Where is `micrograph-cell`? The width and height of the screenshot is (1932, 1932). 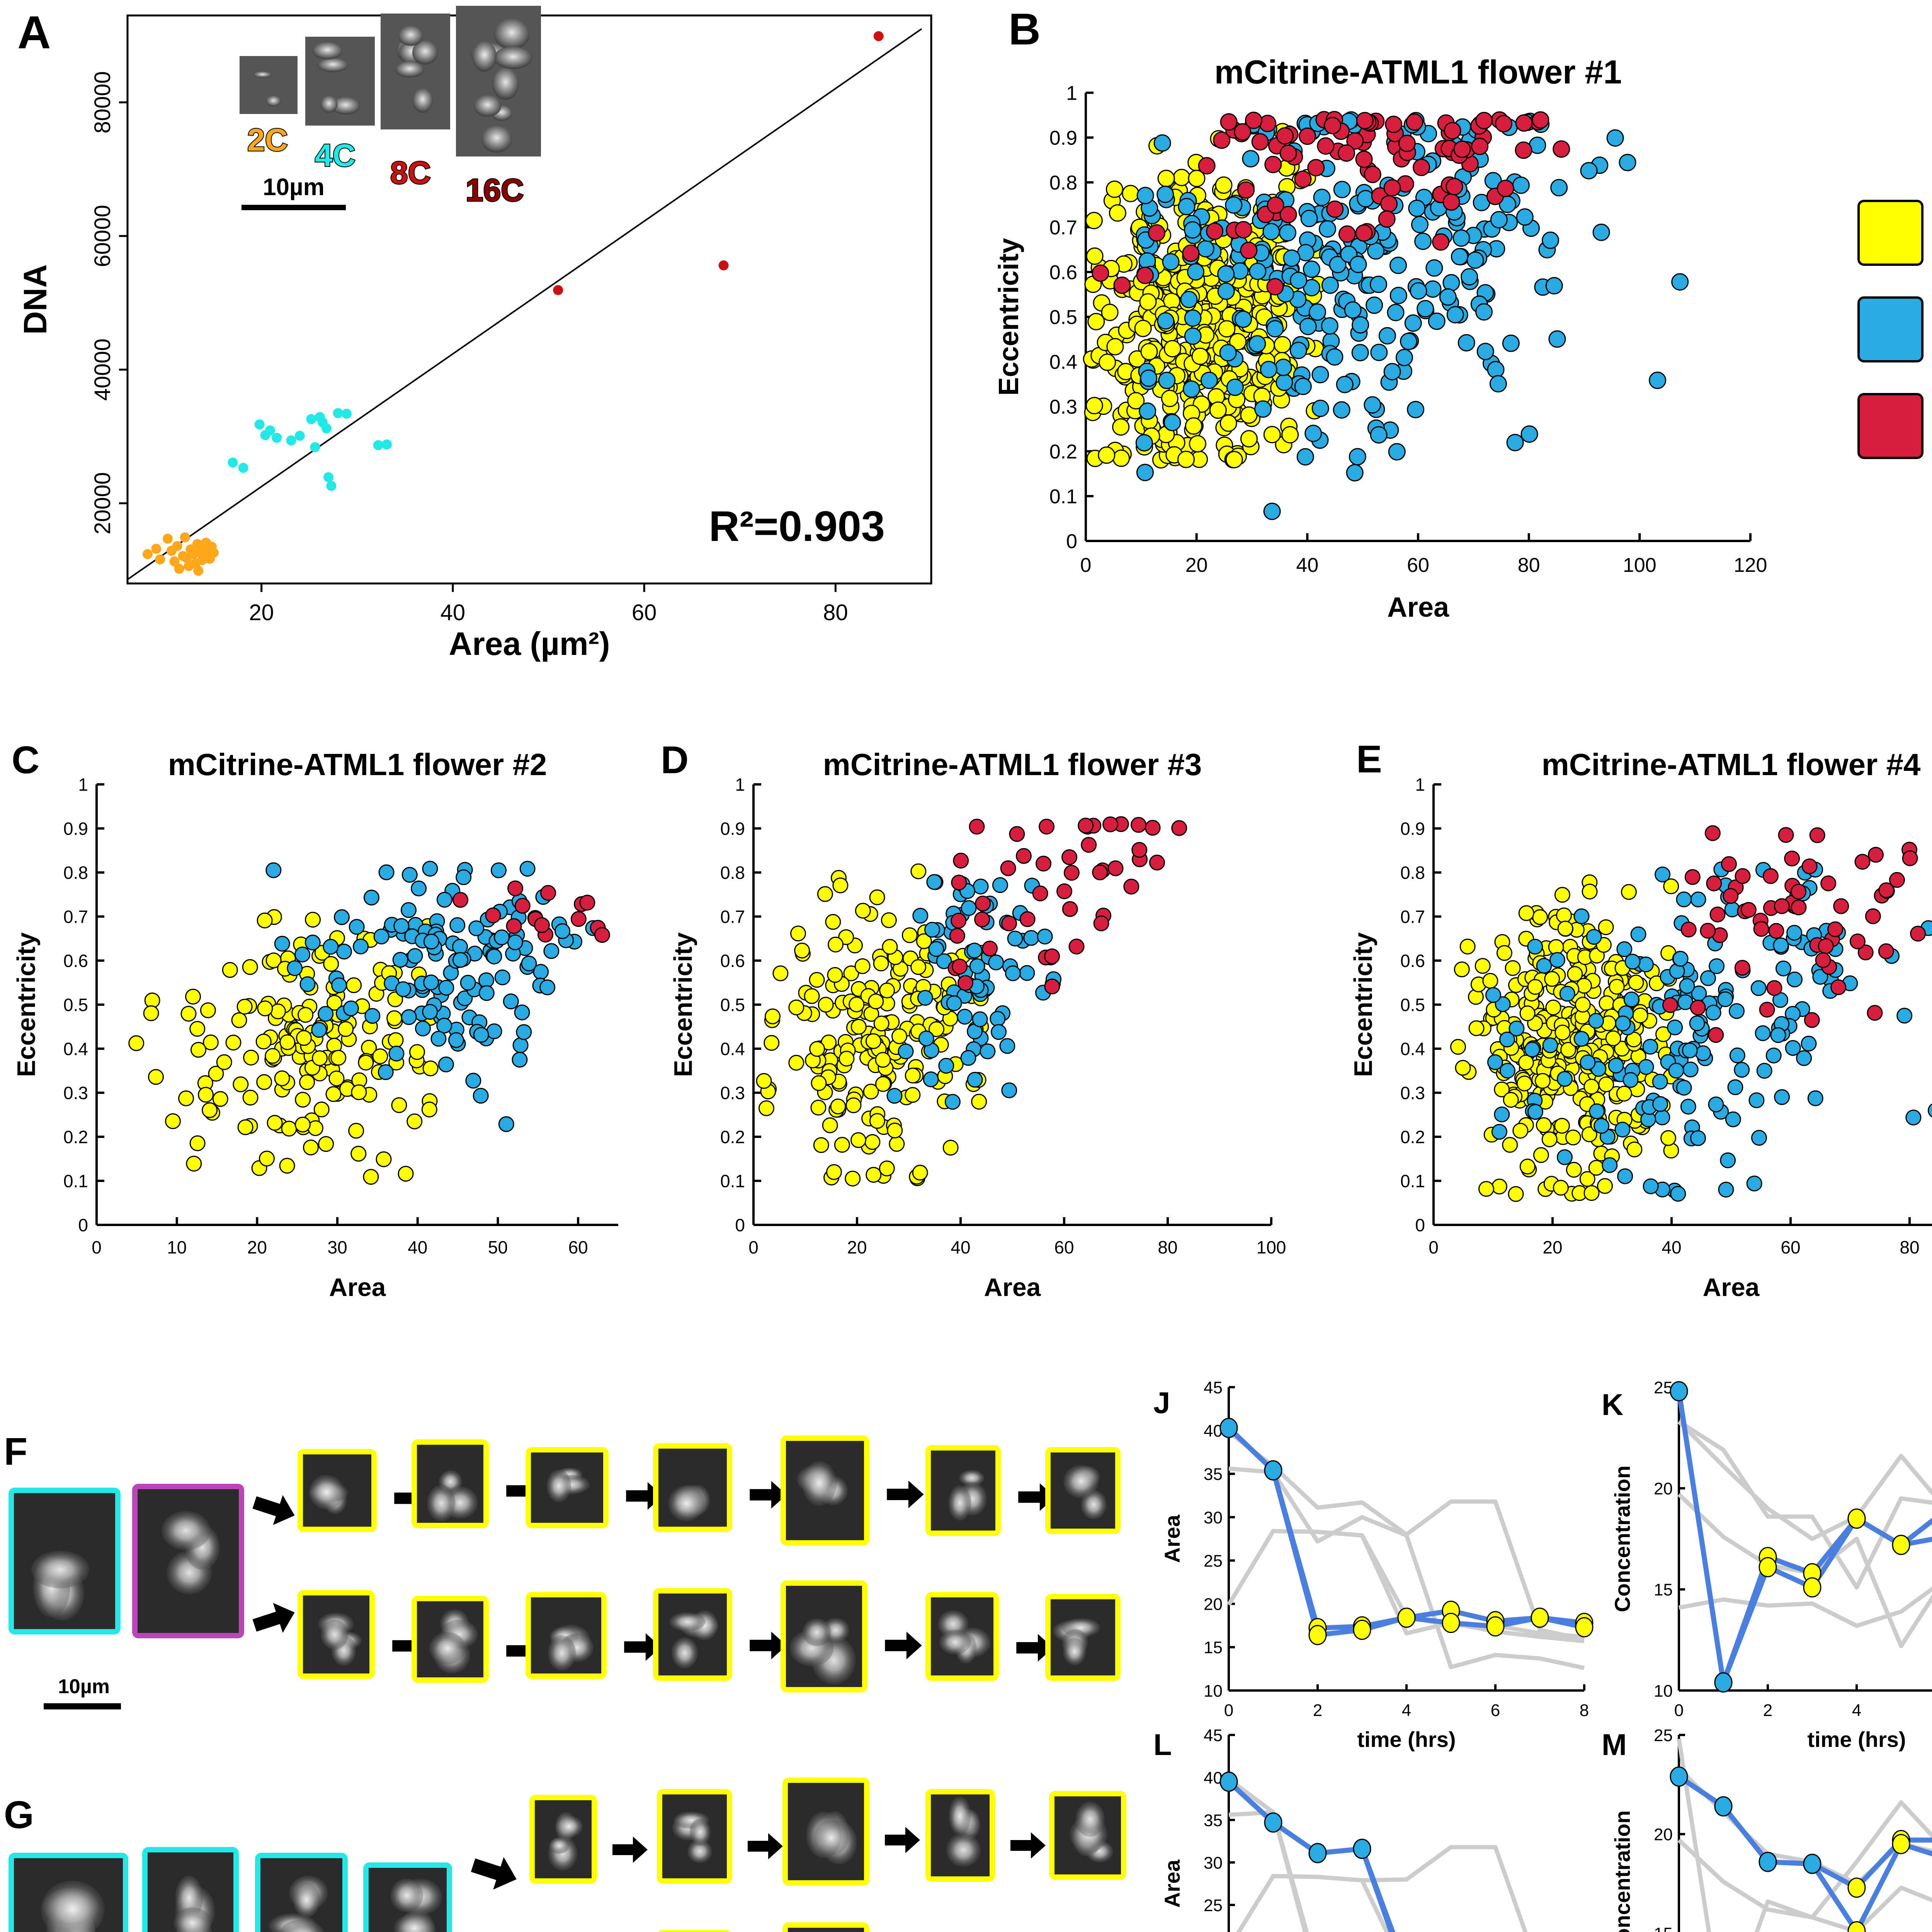 micrograph-cell is located at coordinates (407, 1897).